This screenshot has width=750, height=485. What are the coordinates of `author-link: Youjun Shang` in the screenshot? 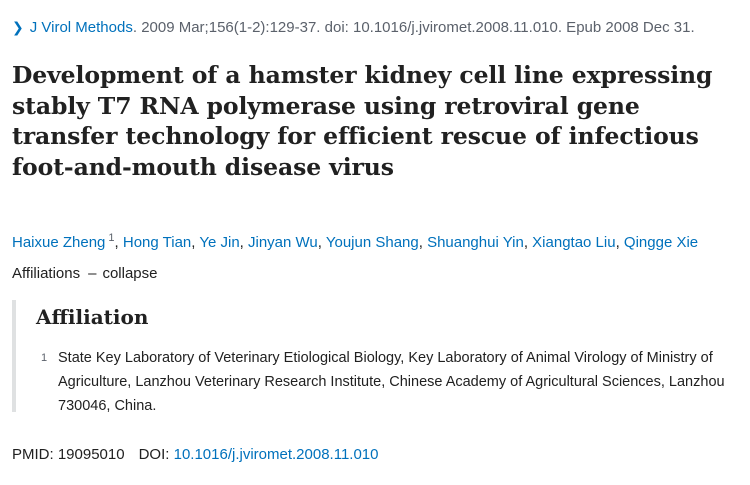 It's located at (372, 242).